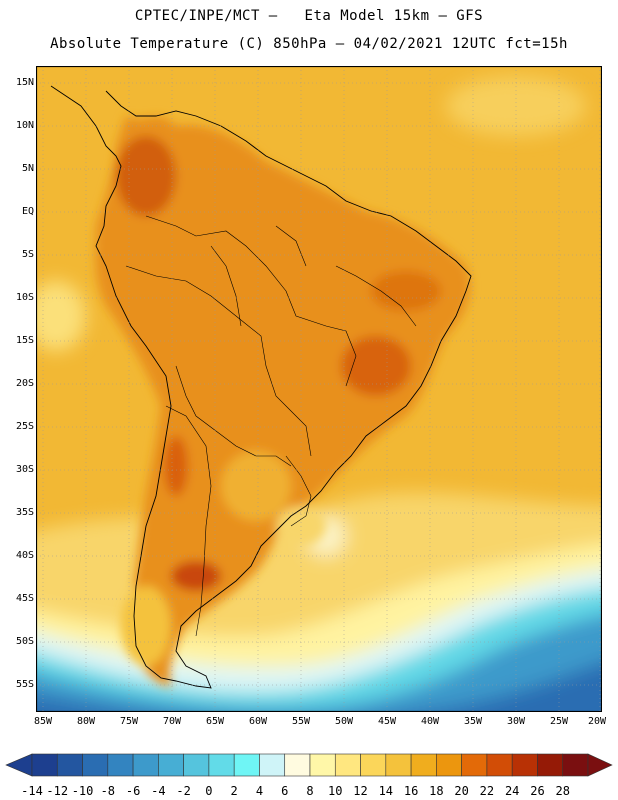 The height and width of the screenshot is (800, 618). I want to click on colorbar-tick-label: 20, so click(461, 791).